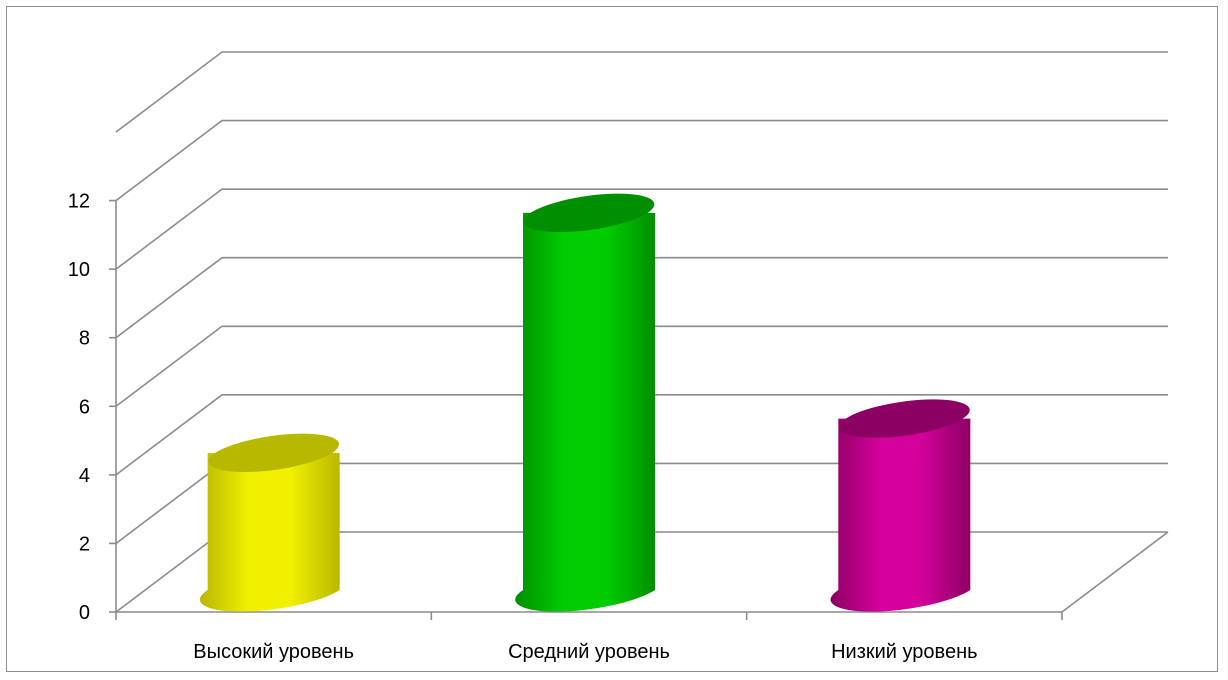 This screenshot has height=680, width=1228. Describe the element at coordinates (589, 652) in the screenshot. I see `x-tick-label: Средний уровень` at that location.